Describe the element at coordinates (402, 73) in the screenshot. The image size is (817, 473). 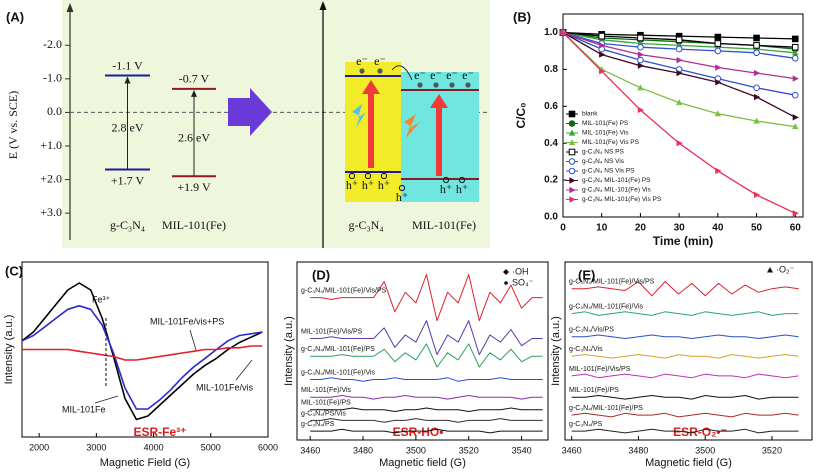
I see `transfer-curve` at that location.